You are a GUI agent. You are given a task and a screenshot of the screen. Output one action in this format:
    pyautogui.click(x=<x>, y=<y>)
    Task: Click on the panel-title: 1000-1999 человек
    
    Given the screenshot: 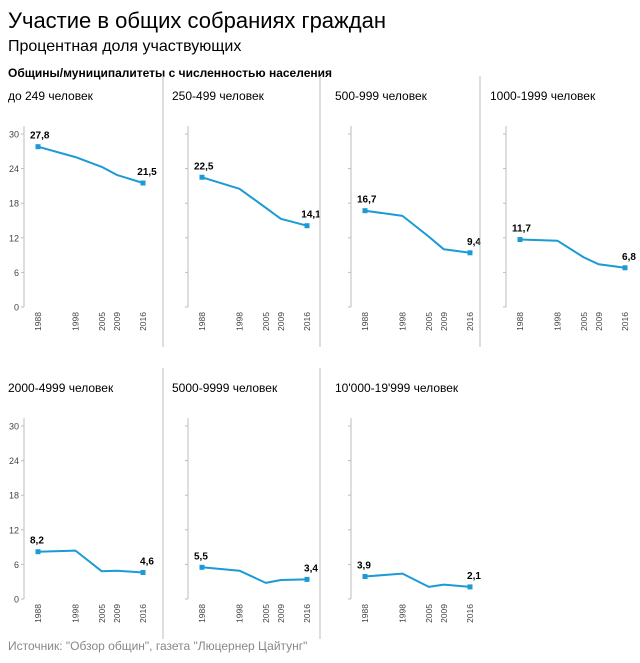 What is the action you would take?
    pyautogui.click(x=543, y=96)
    